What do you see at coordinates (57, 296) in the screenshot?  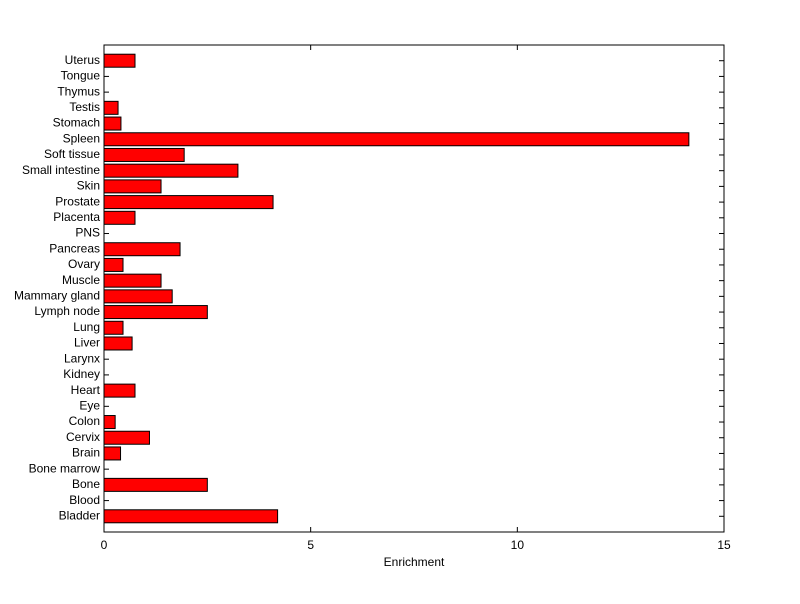 I see `y-tick-label: Mammary gland` at bounding box center [57, 296].